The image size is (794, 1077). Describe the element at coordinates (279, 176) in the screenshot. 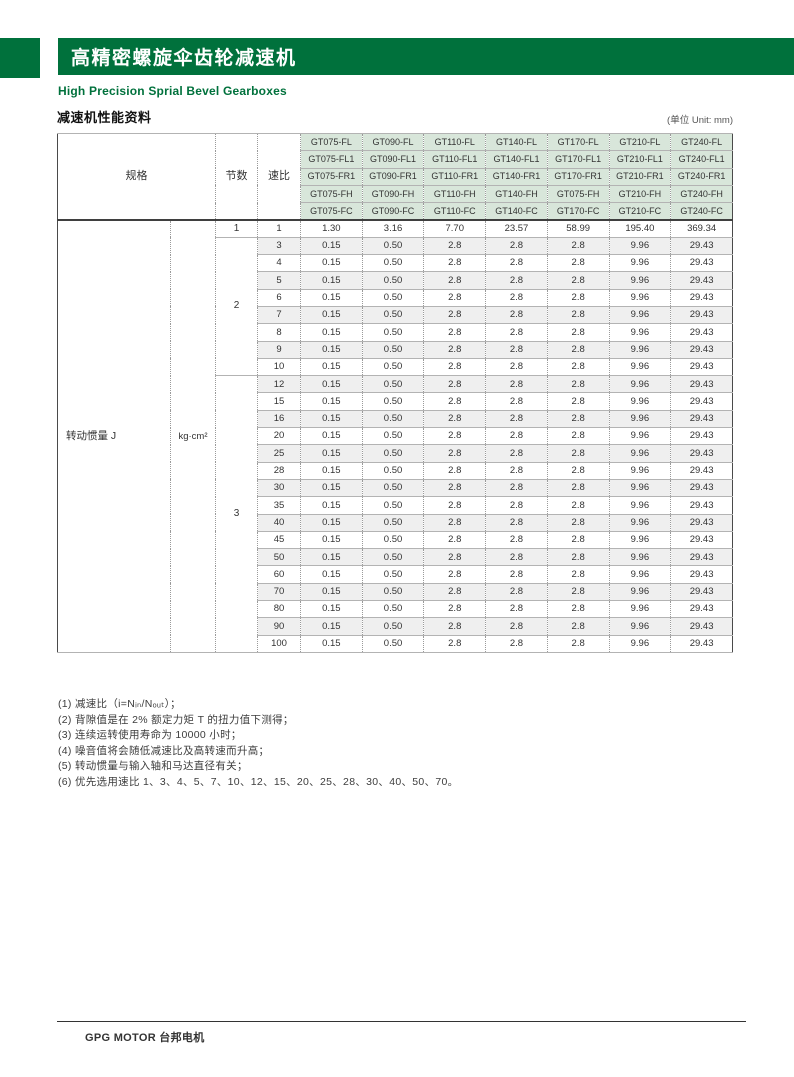

I see `ratio-column-header: 速比` at that location.